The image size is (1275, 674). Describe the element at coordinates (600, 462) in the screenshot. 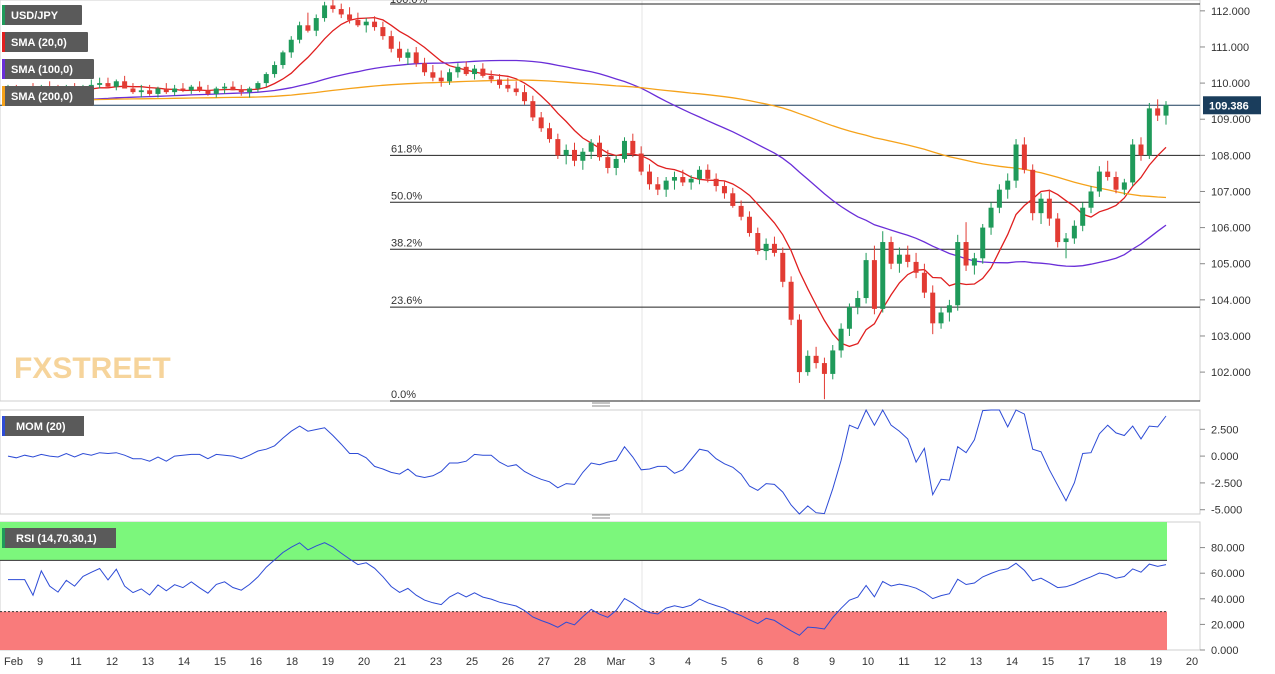

I see `mom-panel` at that location.